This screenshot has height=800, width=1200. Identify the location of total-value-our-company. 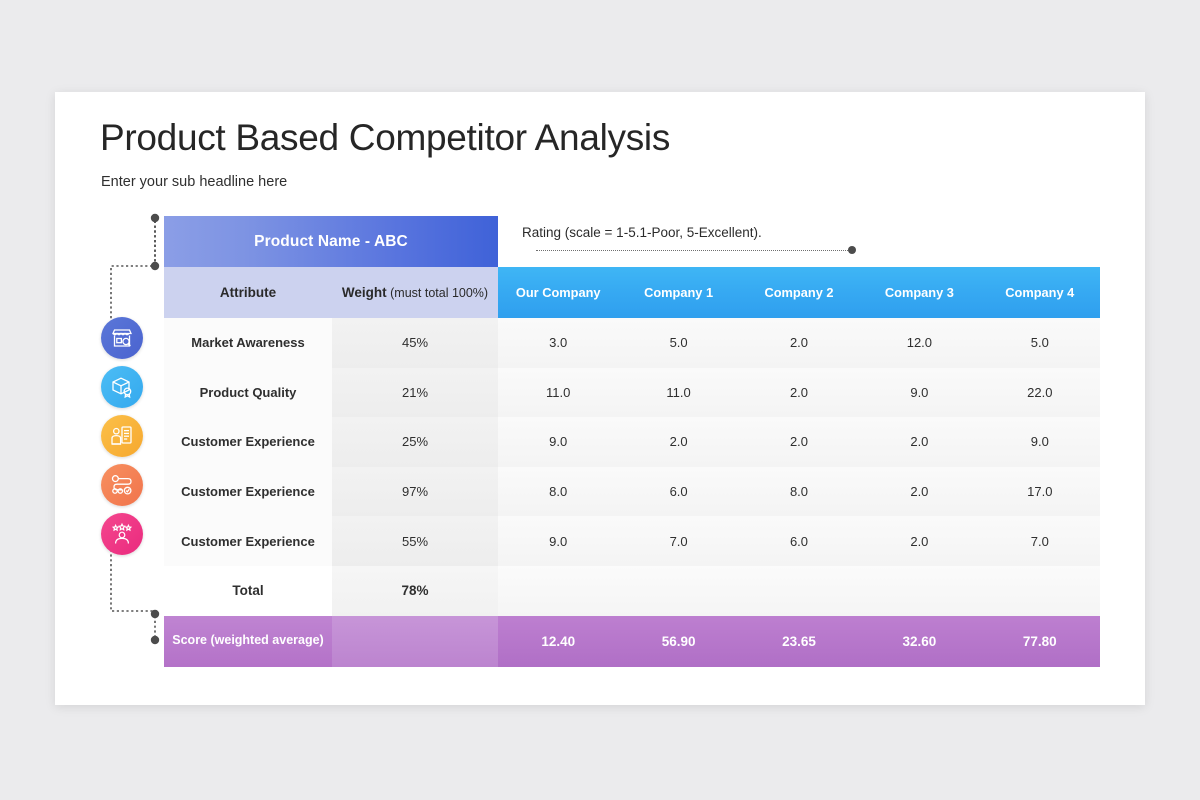
(558, 590).